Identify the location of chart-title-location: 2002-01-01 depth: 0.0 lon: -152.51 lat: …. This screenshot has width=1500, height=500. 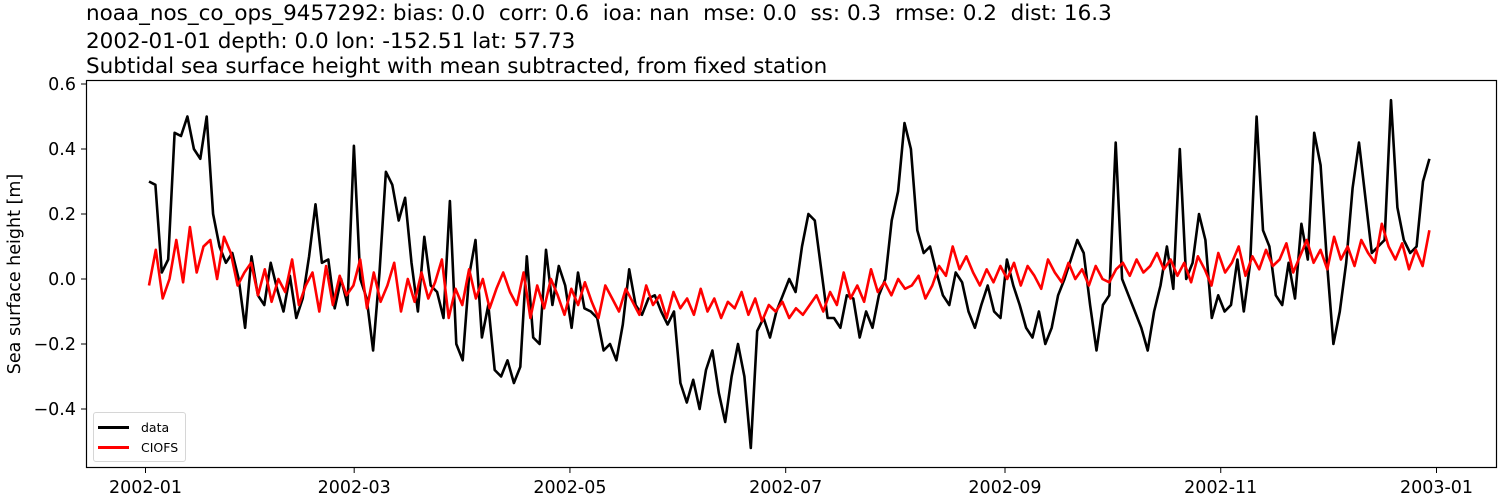
(331, 41).